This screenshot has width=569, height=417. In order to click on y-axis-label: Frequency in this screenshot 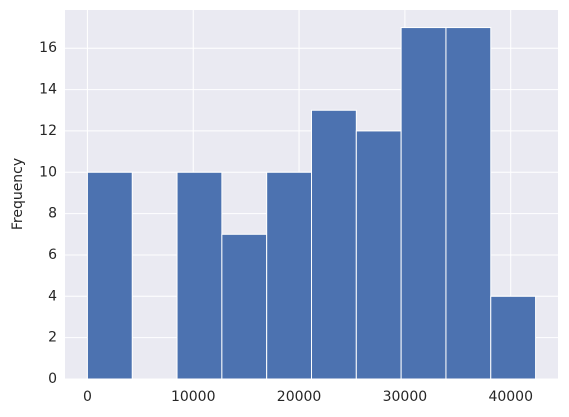, I will do `click(18, 194)`.